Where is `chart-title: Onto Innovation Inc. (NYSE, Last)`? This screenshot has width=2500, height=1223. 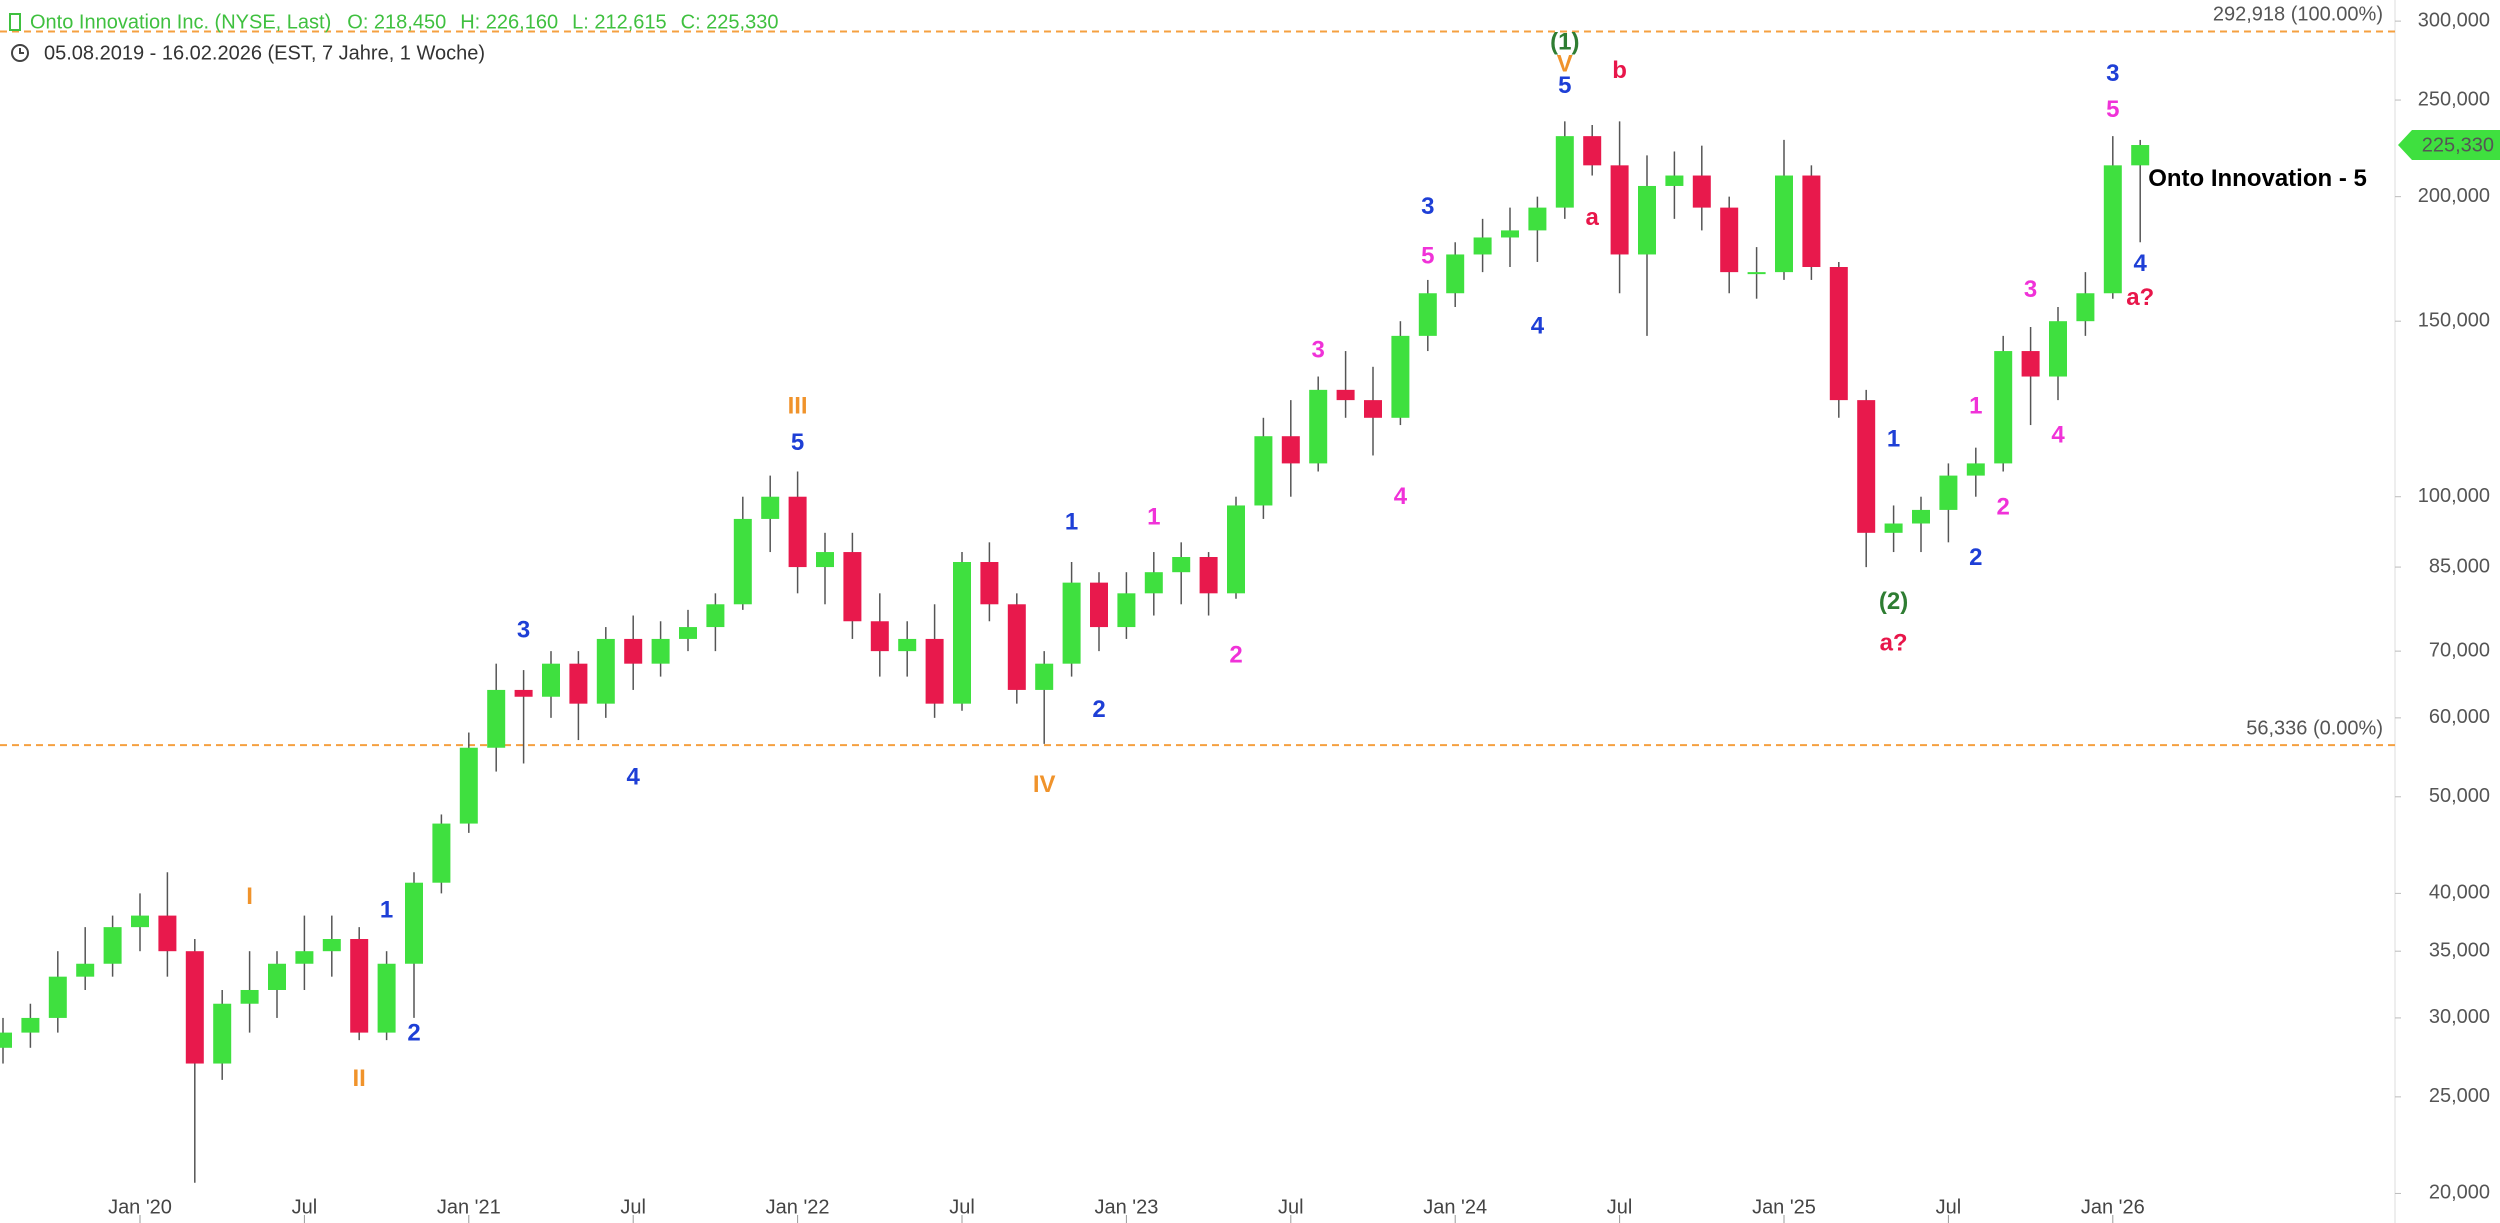
chart-title: Onto Innovation Inc. (NYSE, Last) is located at coordinates (180, 22).